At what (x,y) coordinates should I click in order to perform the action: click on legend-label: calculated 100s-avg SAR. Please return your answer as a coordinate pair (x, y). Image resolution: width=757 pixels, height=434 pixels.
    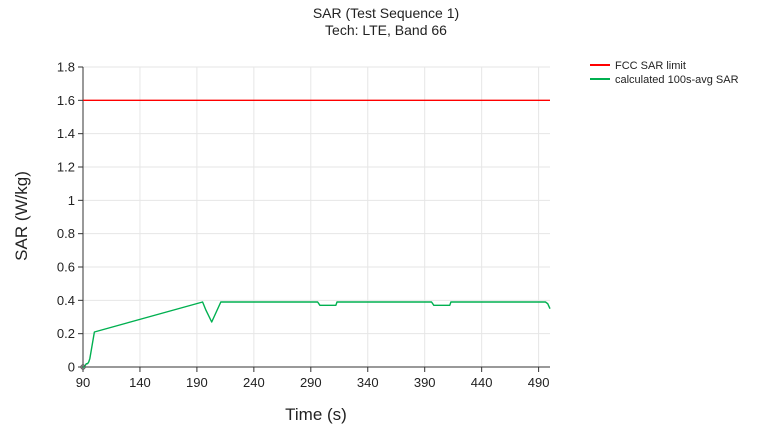
    Looking at the image, I should click on (677, 80).